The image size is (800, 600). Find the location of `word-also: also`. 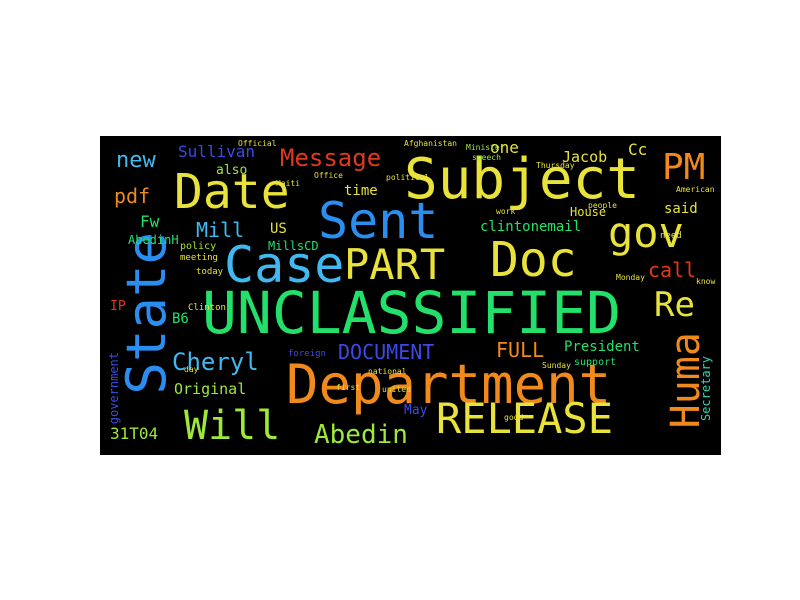

word-also: also is located at coordinates (232, 170).